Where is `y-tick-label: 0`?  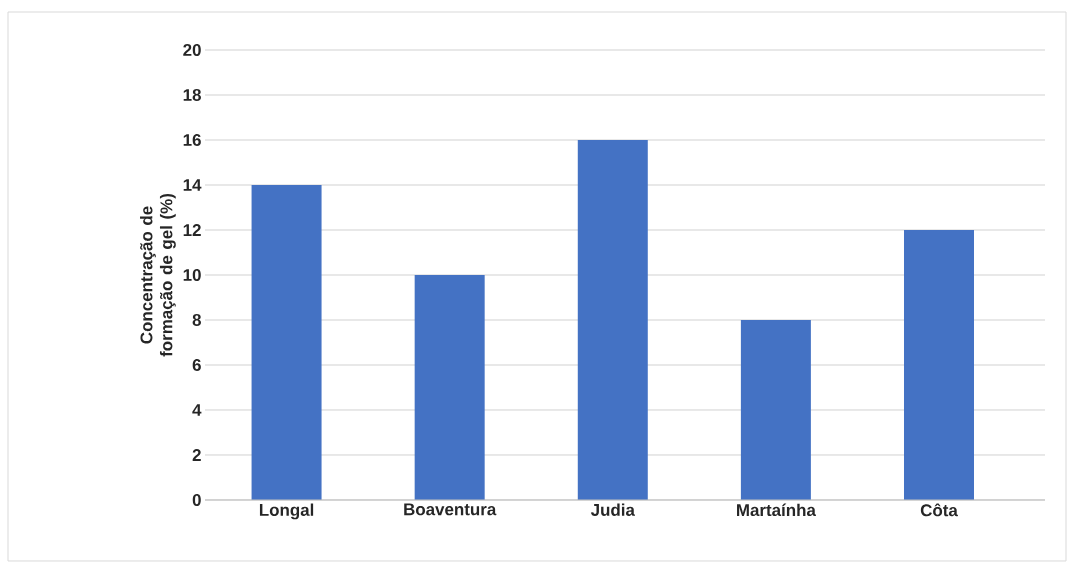 y-tick-label: 0 is located at coordinates (196, 499).